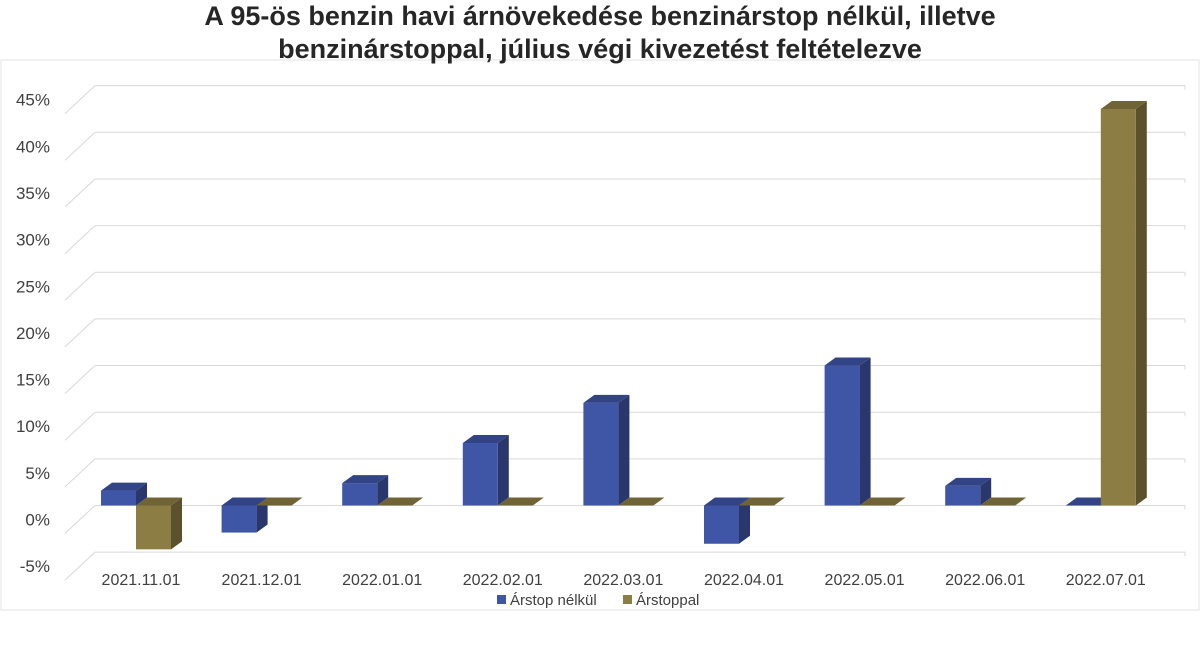  I want to click on y-tick-label: 15%, so click(33, 380).